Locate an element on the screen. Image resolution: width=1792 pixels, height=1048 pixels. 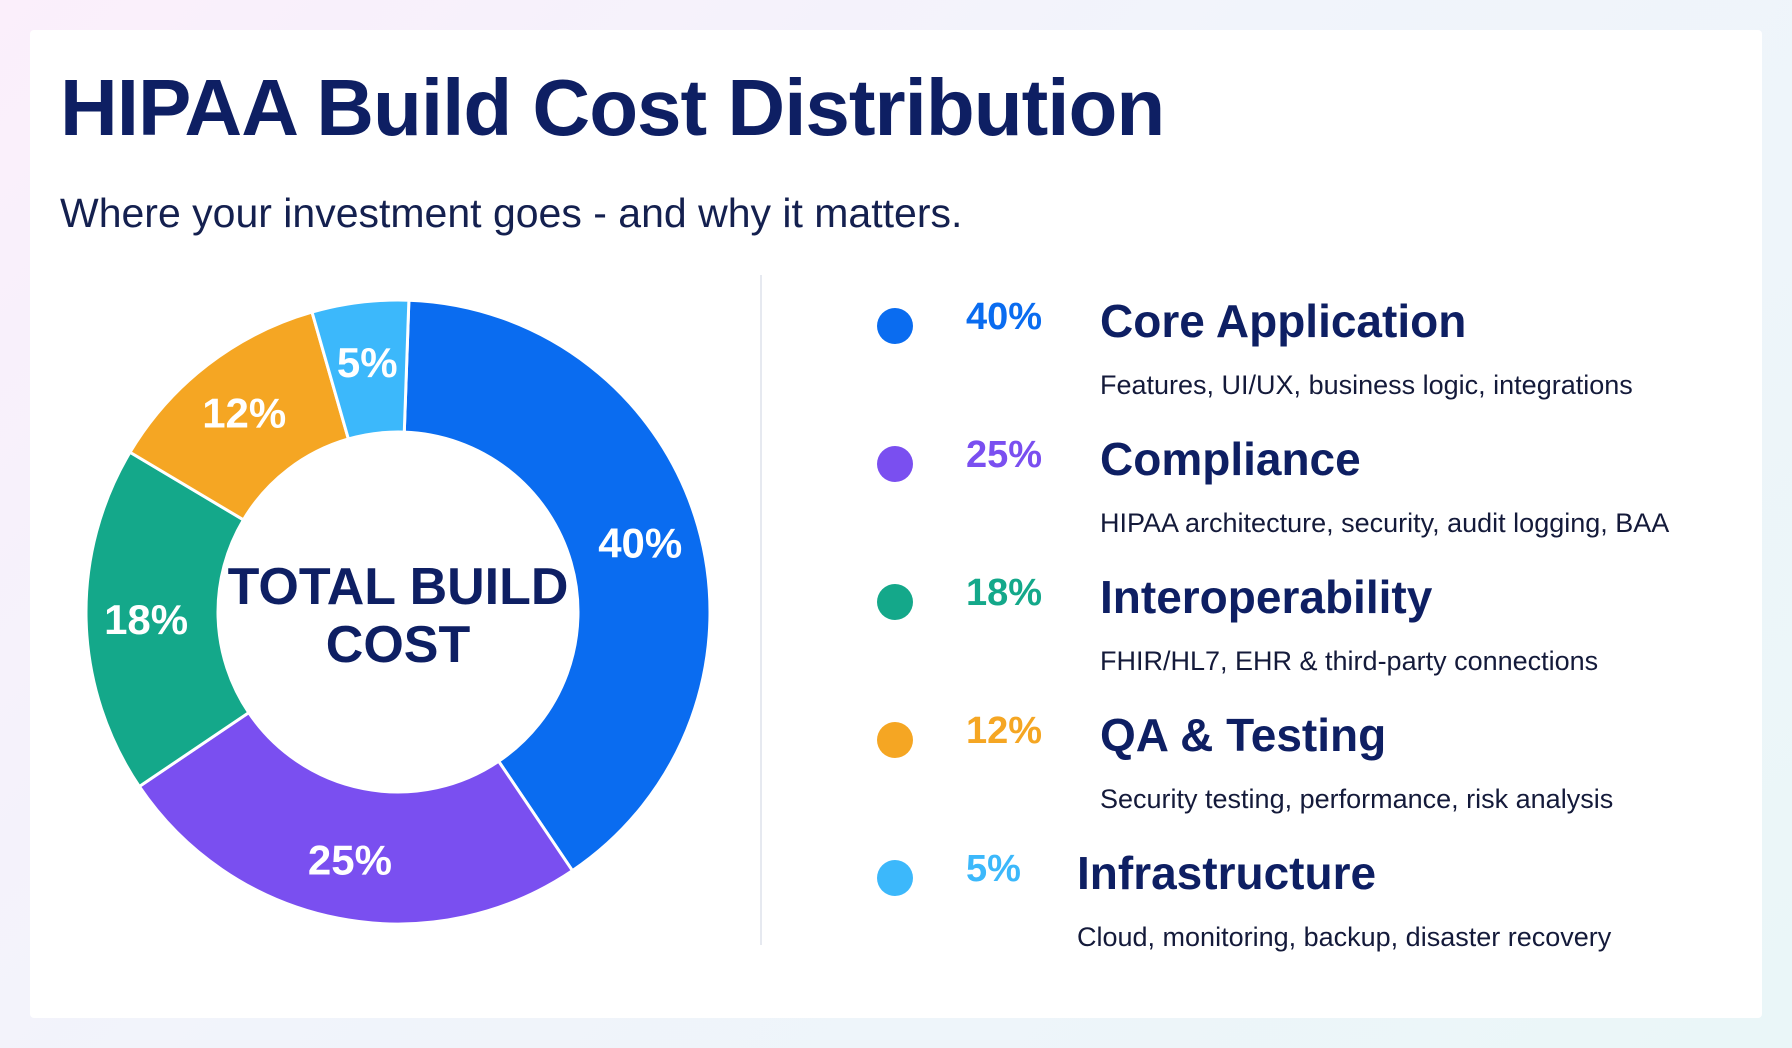
divider is located at coordinates (761, 610).